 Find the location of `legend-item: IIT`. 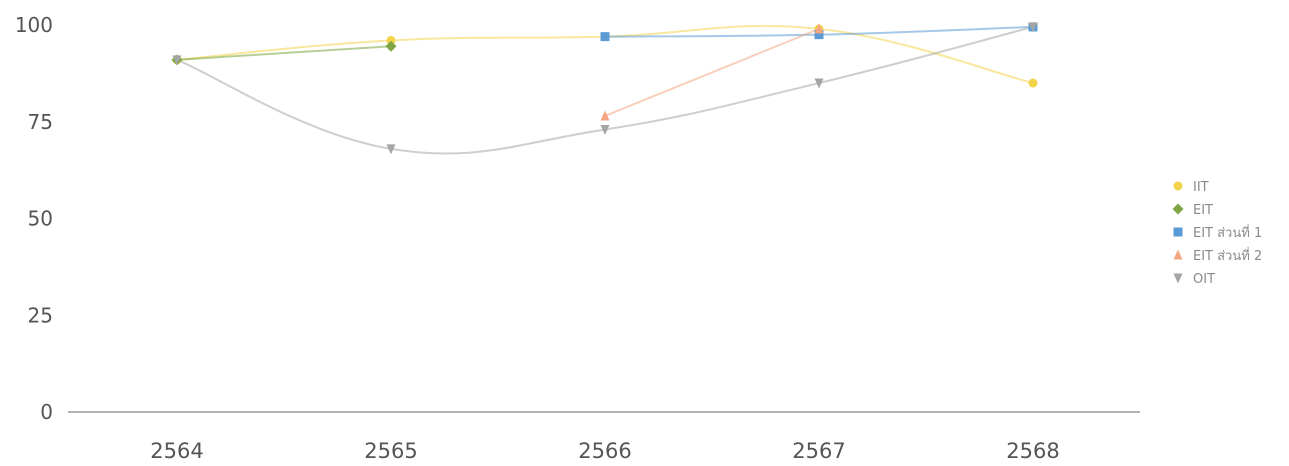

legend-item: IIT is located at coordinates (1191, 187).